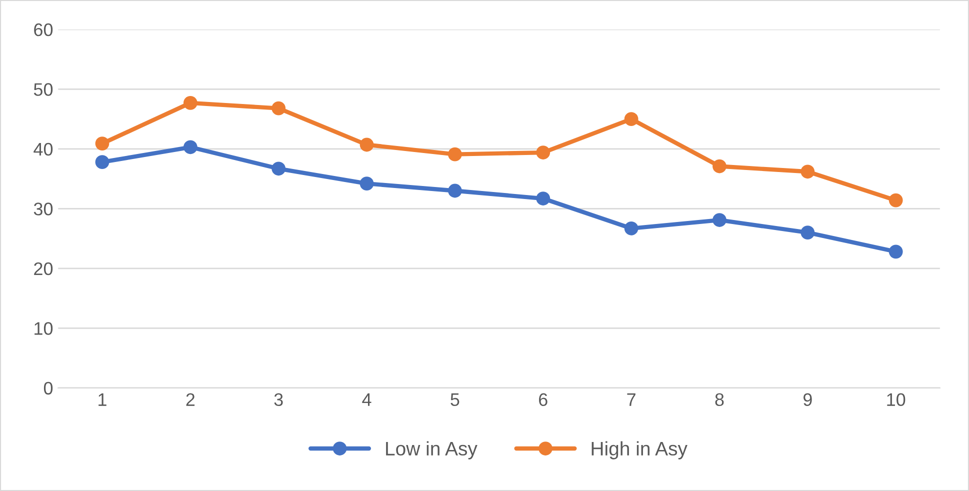 Image resolution: width=969 pixels, height=491 pixels. Describe the element at coordinates (432, 450) in the screenshot. I see `legend-label: Low in Asy` at that location.